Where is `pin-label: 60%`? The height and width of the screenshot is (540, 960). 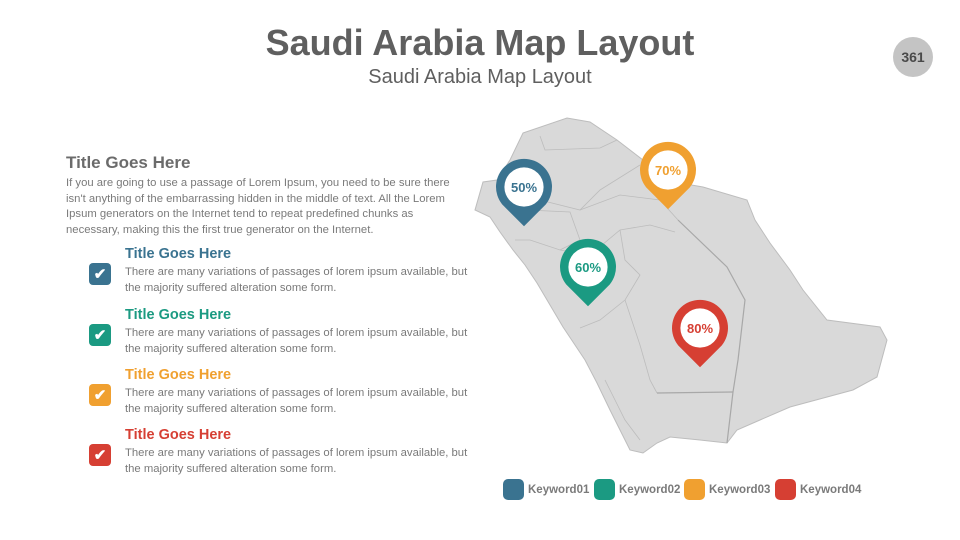 pin-label: 60% is located at coordinates (588, 267).